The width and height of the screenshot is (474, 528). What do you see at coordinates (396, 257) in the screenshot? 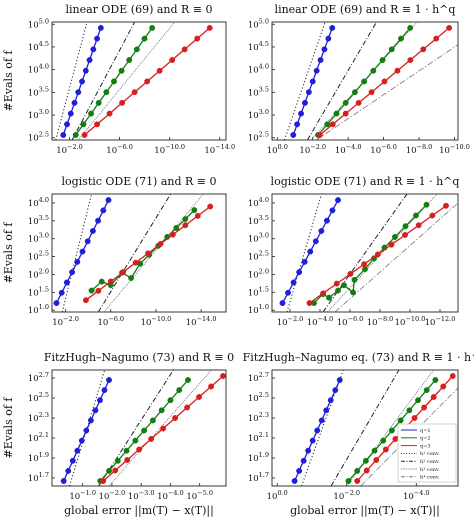
I see `convergence-line-dashdot-light` at bounding box center [396, 257].